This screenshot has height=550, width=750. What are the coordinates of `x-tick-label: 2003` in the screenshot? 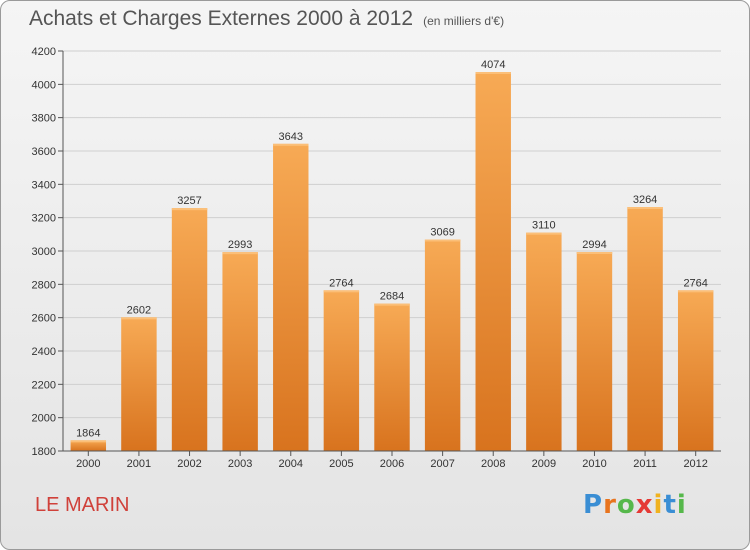 It's located at (240, 464).